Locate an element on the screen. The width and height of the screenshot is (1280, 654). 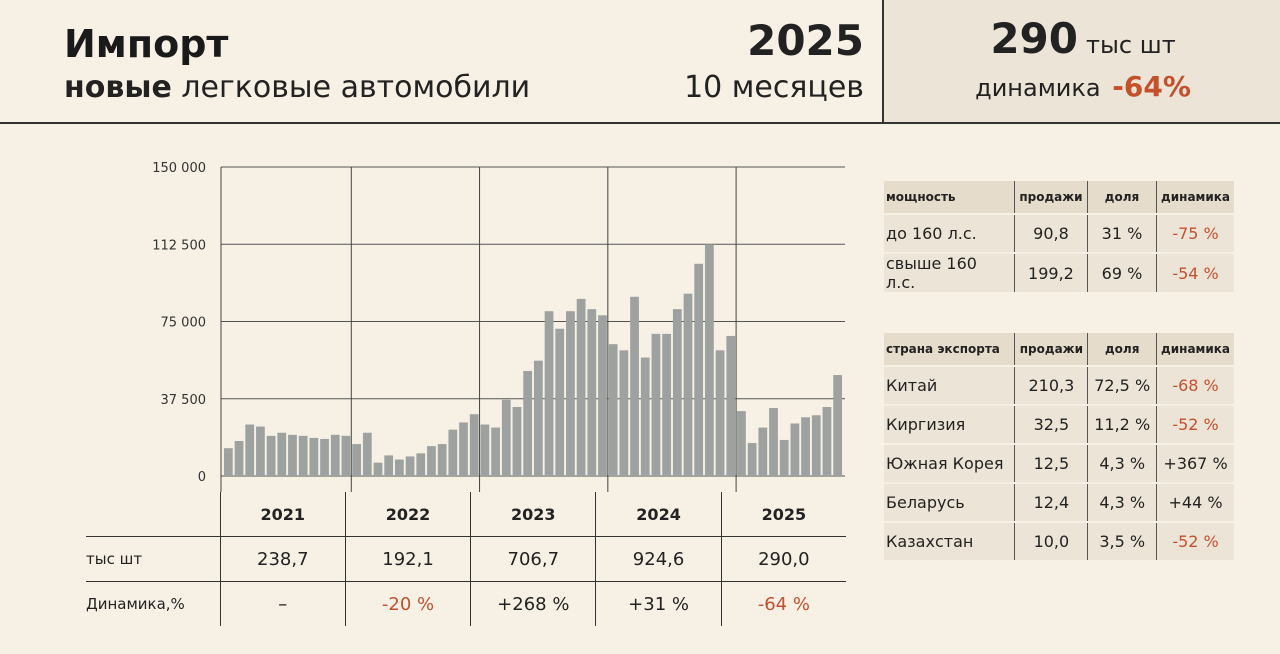
year-cell: 2023 is located at coordinates (533, 514).